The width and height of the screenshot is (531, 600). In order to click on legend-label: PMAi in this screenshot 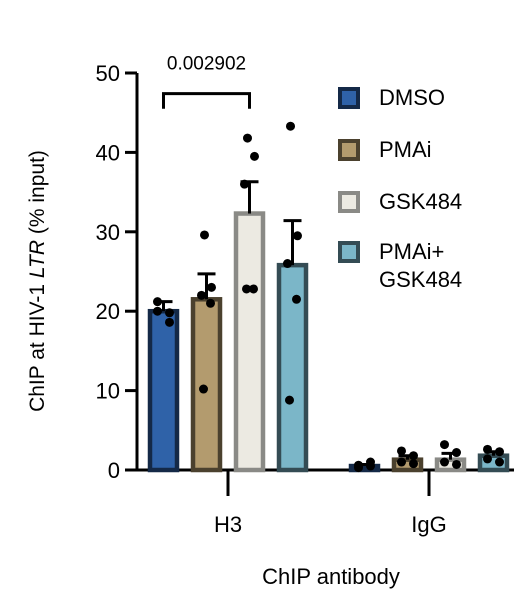, I will do `click(405, 149)`.